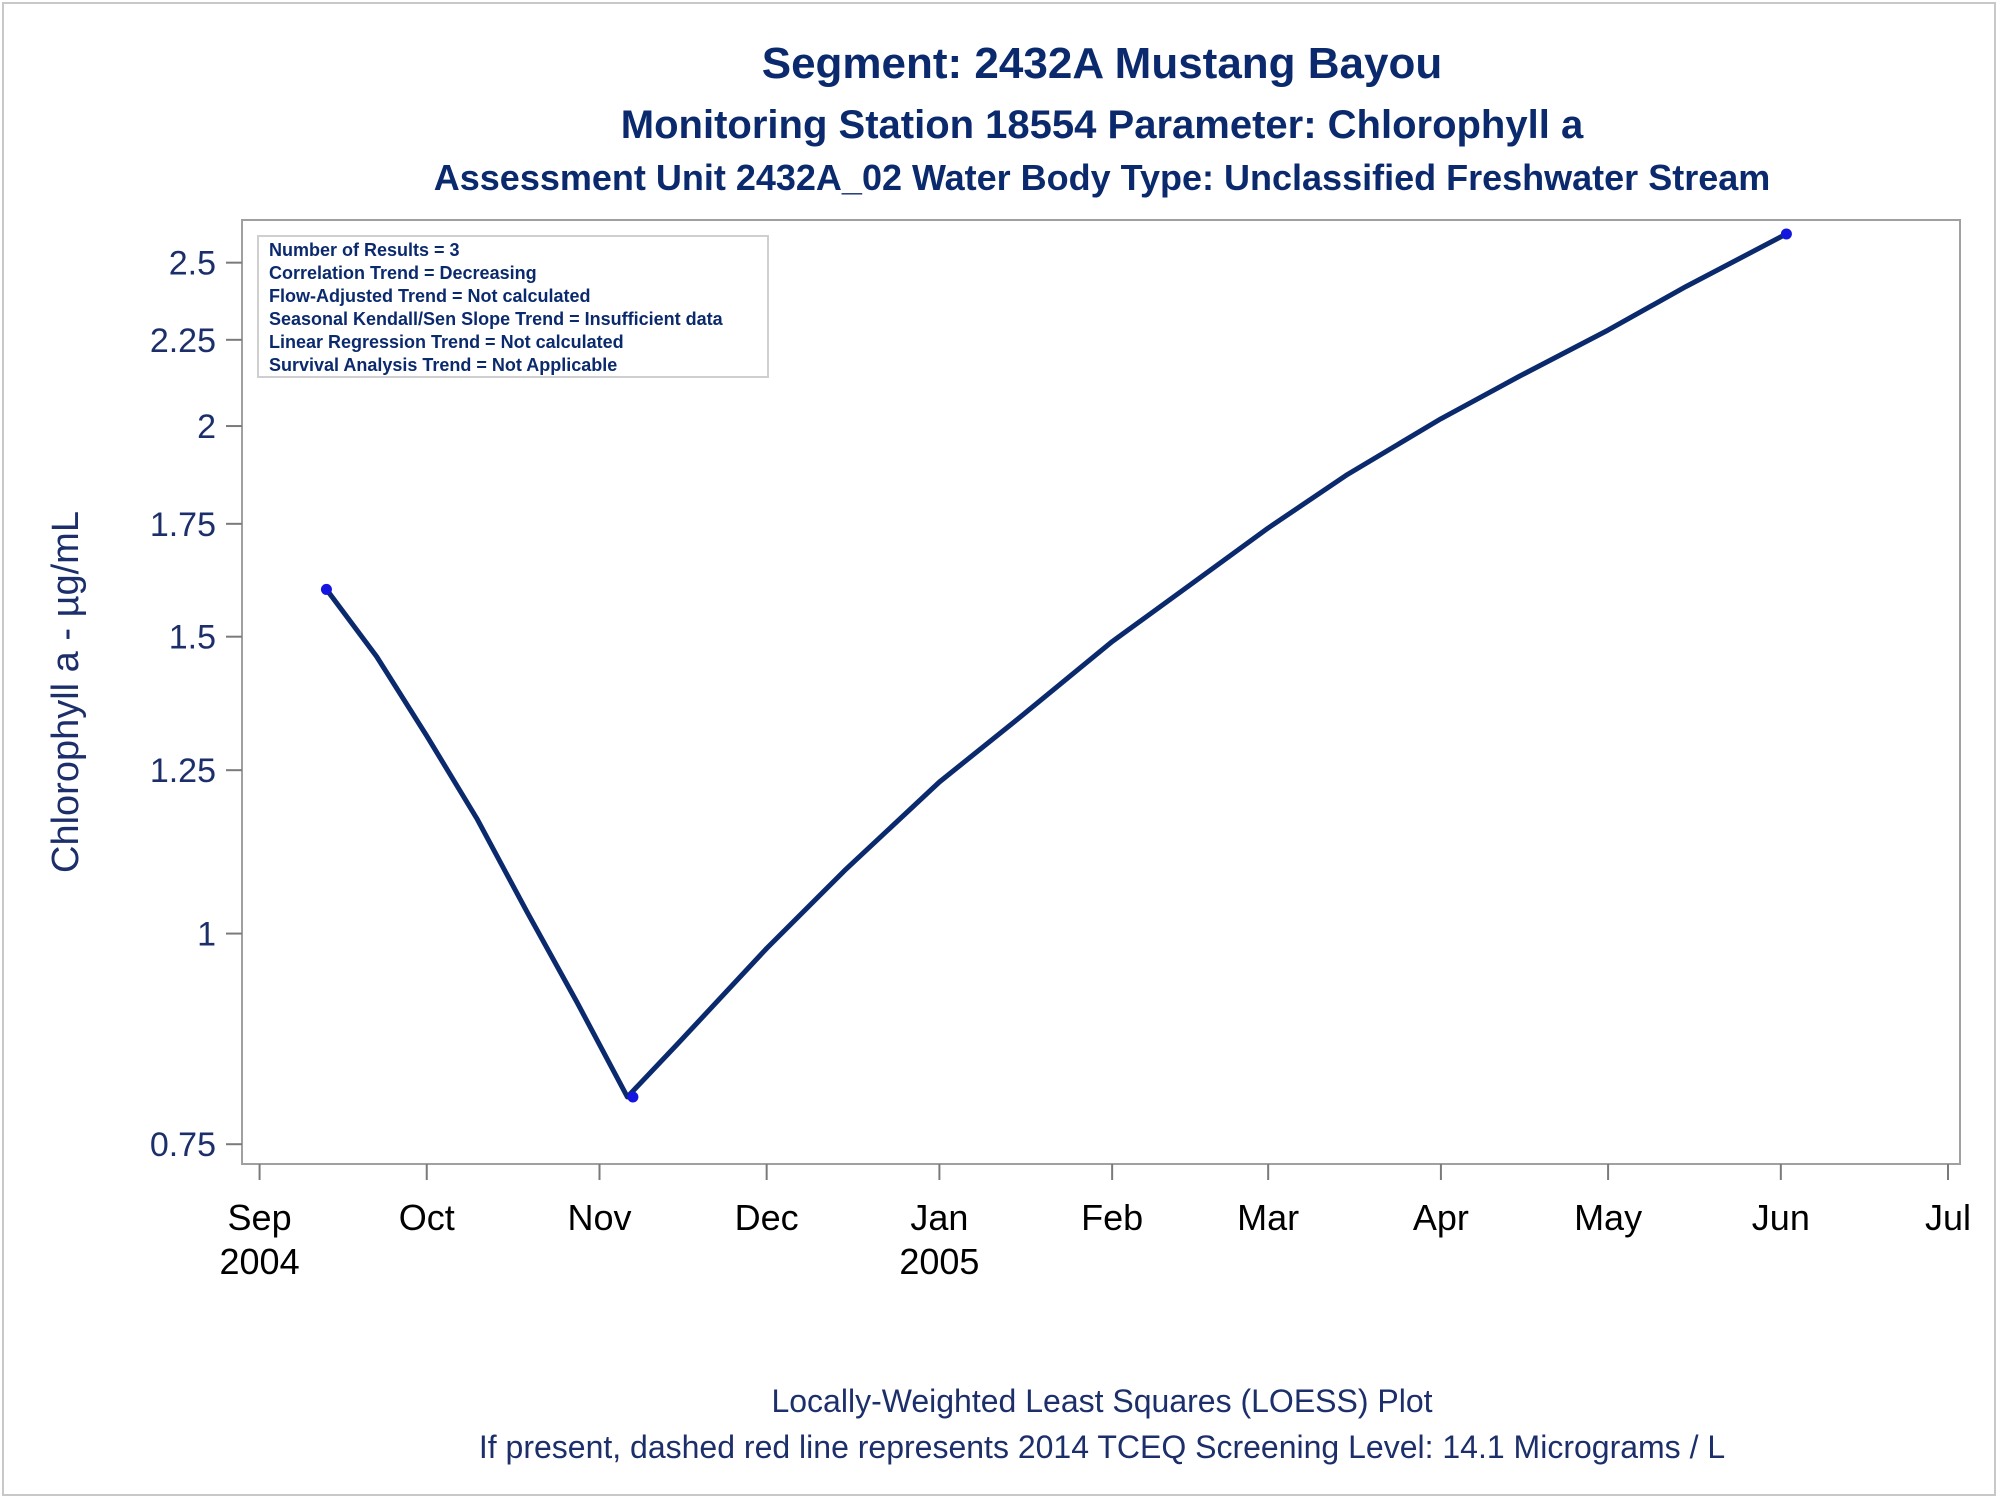 This screenshot has width=2000, height=1500. I want to click on y-tick-label: 1, so click(206, 935).